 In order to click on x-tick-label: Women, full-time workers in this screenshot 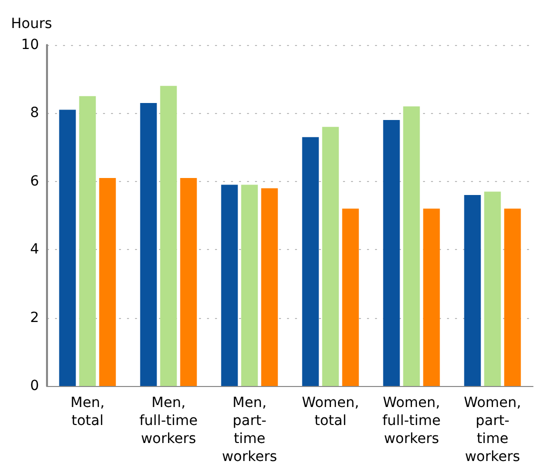, I will do `click(411, 421)`.